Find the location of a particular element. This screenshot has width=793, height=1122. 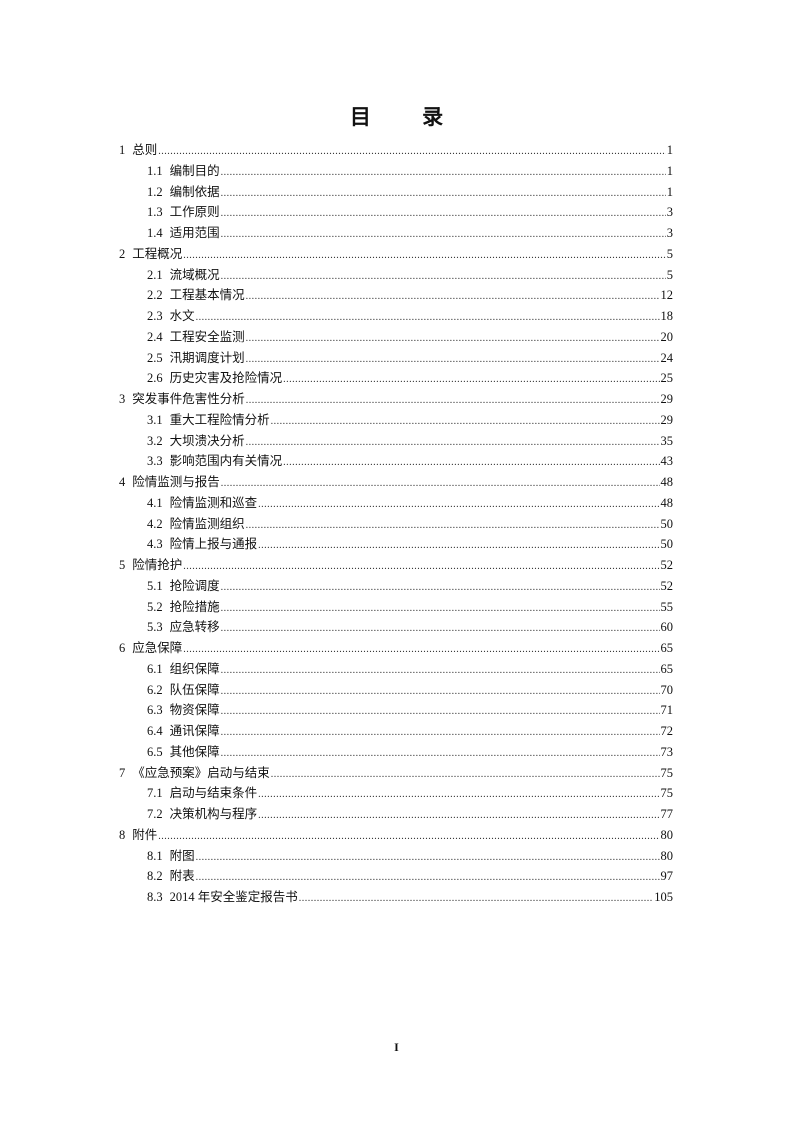

toc-entry: 5 险情抢护 52 is located at coordinates (396, 564).